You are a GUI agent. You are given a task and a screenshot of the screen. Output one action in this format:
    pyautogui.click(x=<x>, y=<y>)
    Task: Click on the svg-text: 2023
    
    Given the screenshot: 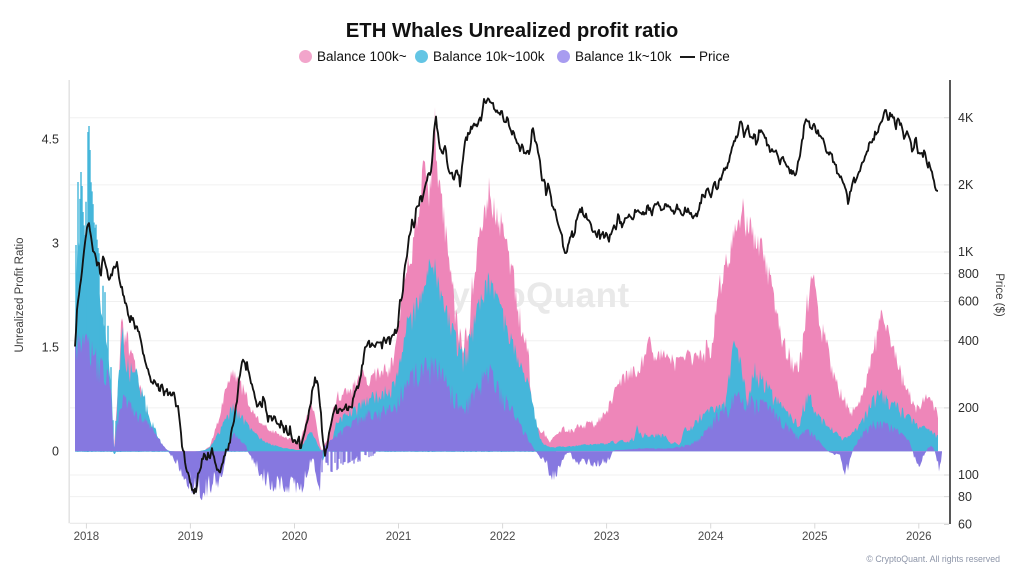 What is the action you would take?
    pyautogui.click(x=607, y=537)
    